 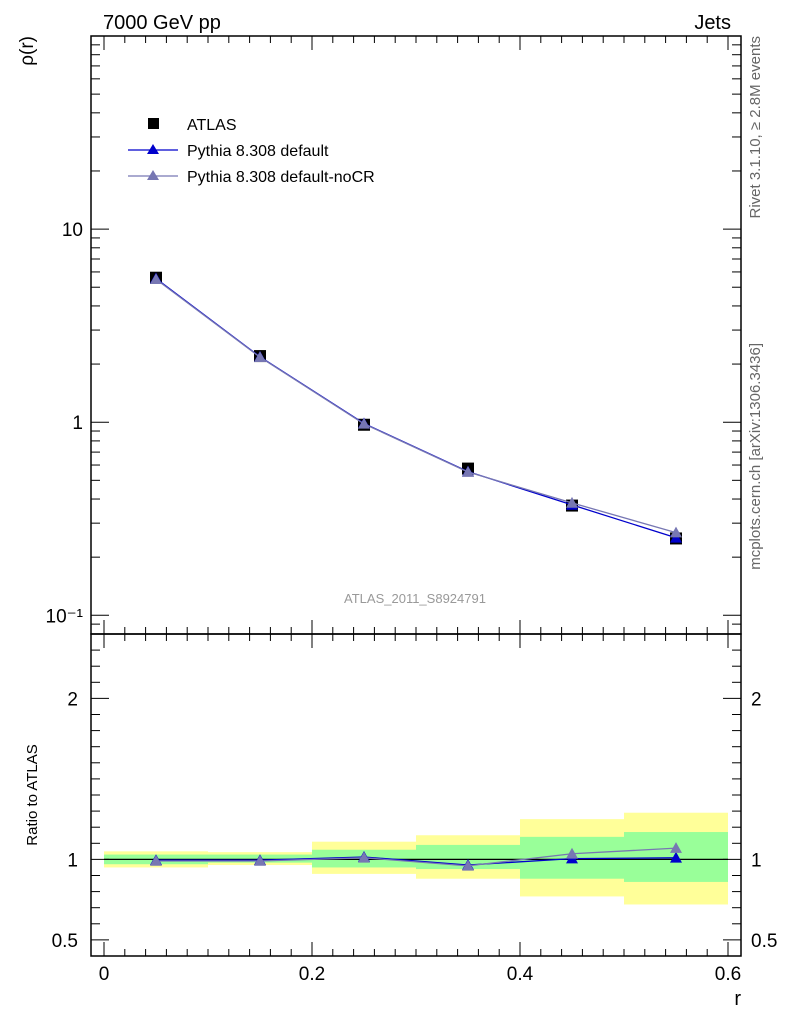 I want to click on y-tick-label-ratio-right-1: 1, so click(x=756, y=860).